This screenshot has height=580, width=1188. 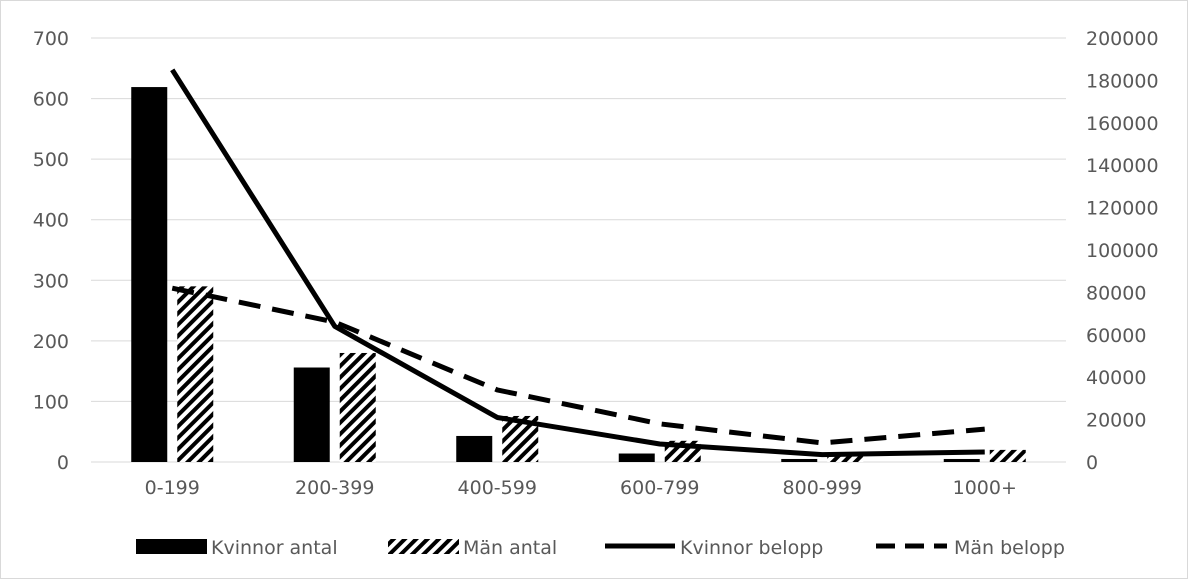 I want to click on x-tick-label: 400-599, so click(x=497, y=488).